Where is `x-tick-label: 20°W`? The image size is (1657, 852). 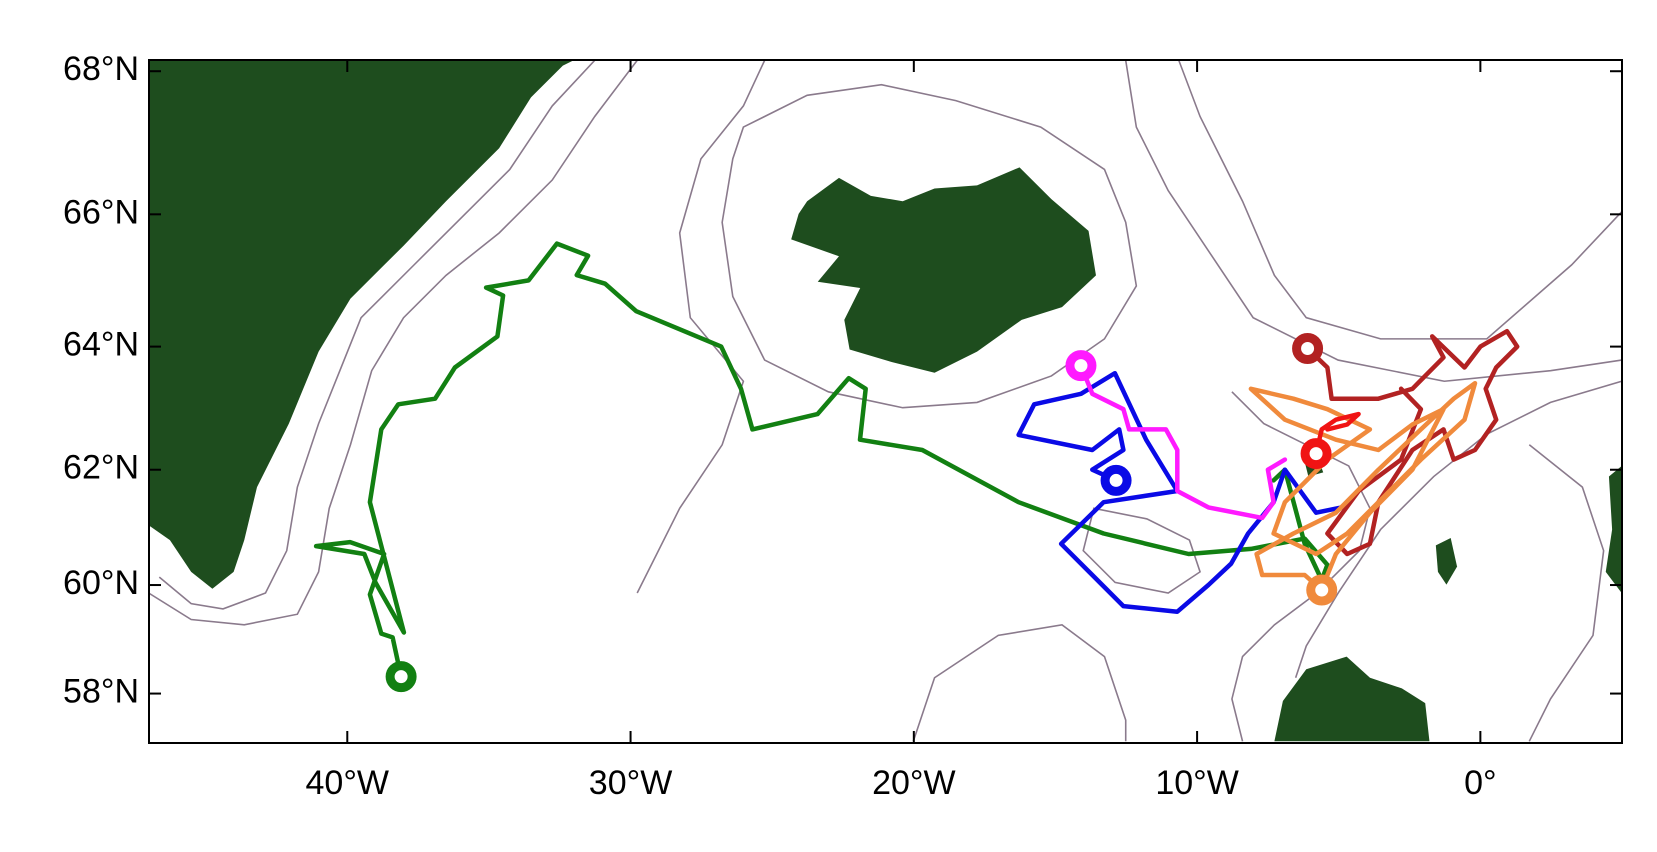 x-tick-label: 20°W is located at coordinates (914, 783).